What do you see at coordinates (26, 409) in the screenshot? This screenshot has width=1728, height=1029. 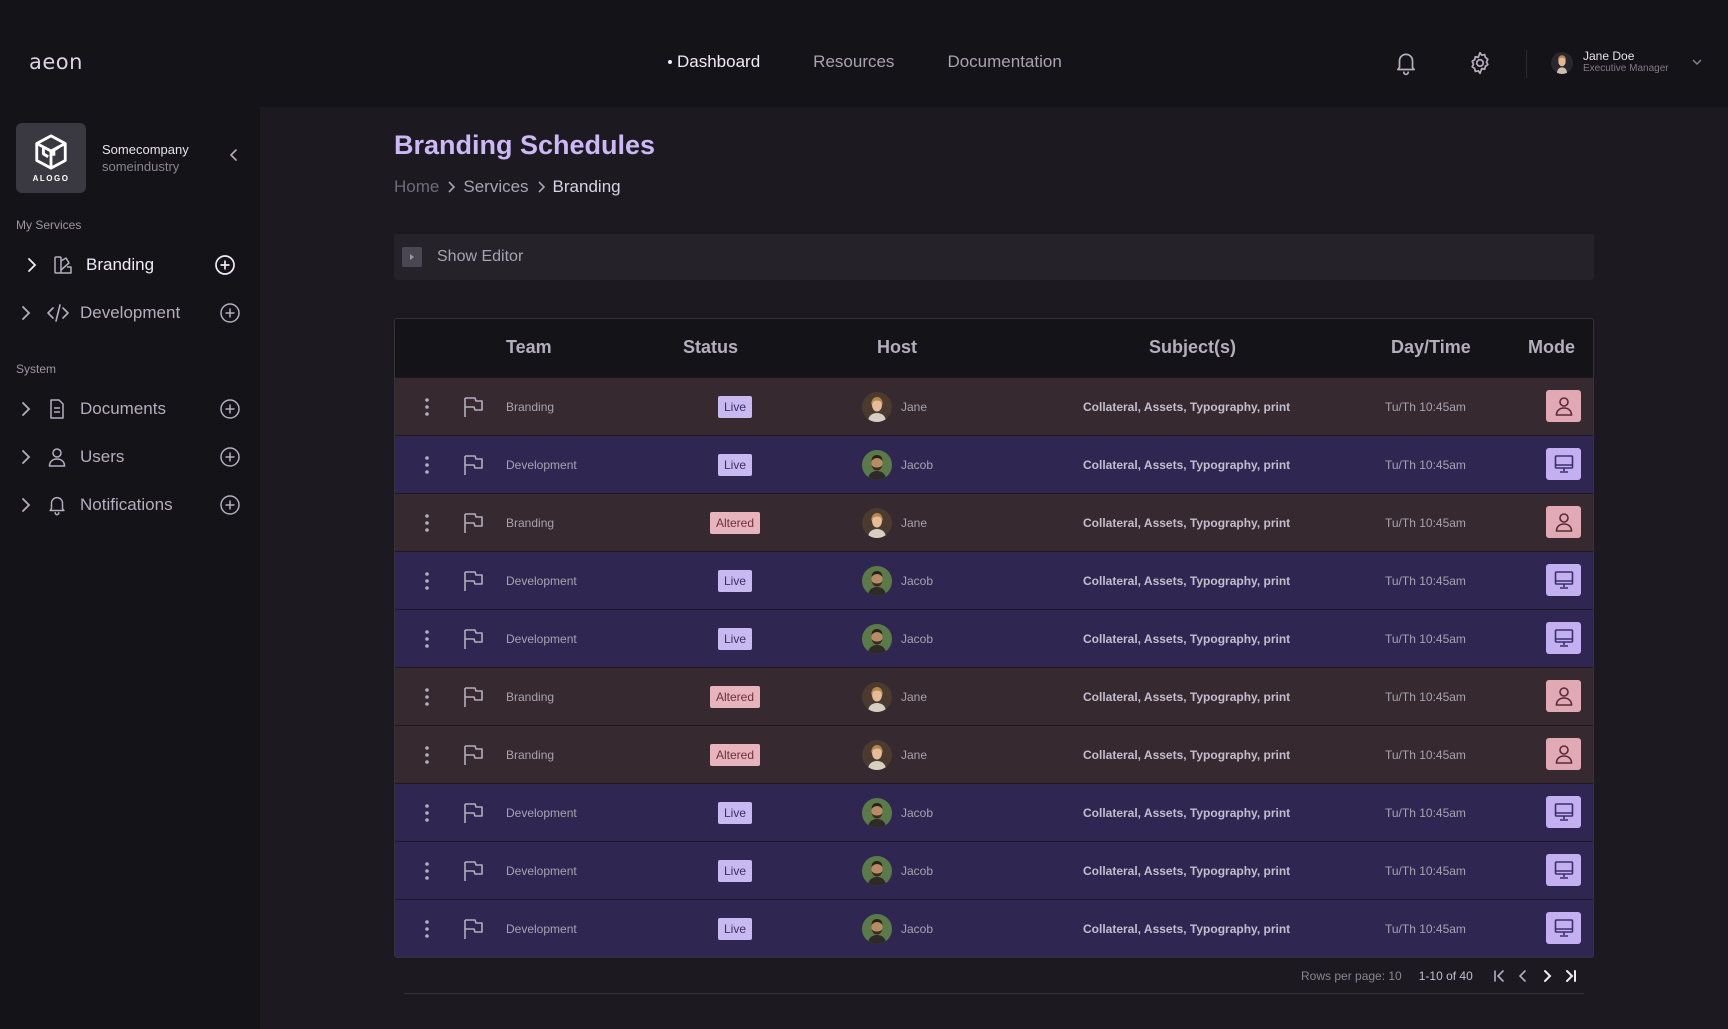 I see `chevron-right-icon` at bounding box center [26, 409].